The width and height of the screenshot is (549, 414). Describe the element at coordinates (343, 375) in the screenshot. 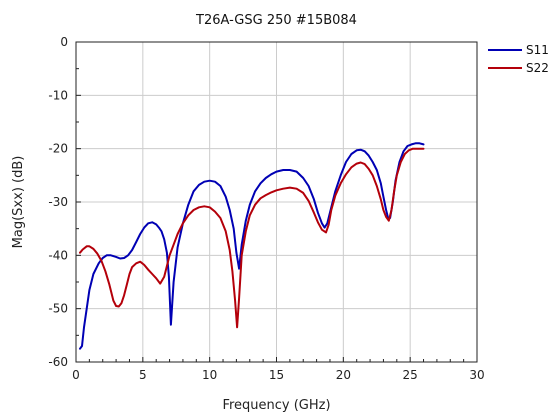

I see `x-tick-label: 20` at that location.